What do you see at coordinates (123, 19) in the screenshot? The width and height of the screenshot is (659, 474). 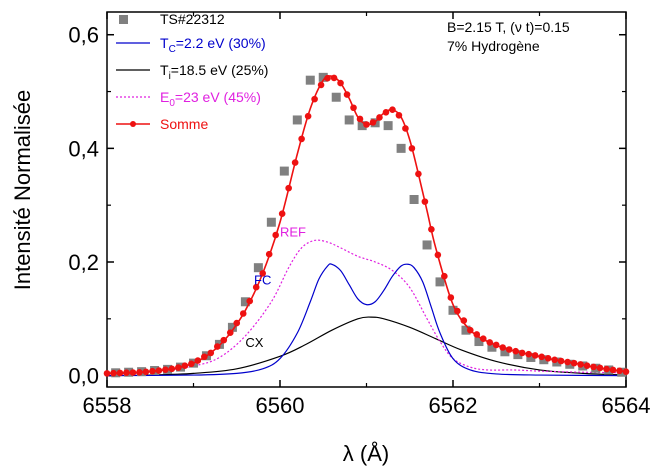 I see `legend-ts-marker` at bounding box center [123, 19].